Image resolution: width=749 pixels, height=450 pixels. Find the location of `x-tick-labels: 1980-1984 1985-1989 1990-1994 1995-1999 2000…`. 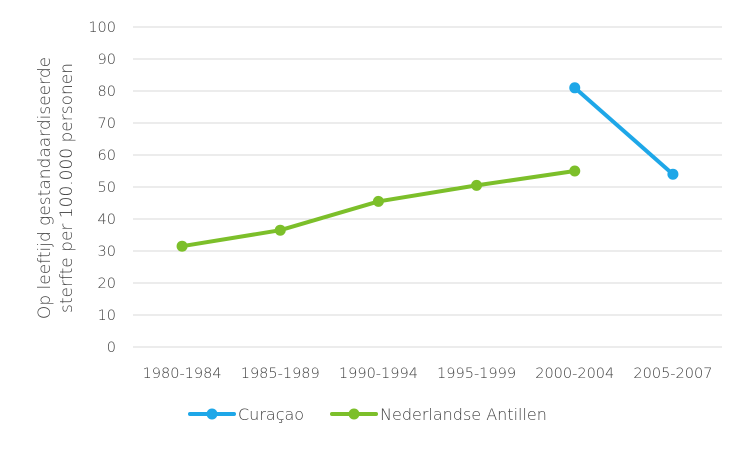

x-tick-labels: 1980-1984 1985-1989 1990-1994 1995-1999 2000… is located at coordinates (428, 374).